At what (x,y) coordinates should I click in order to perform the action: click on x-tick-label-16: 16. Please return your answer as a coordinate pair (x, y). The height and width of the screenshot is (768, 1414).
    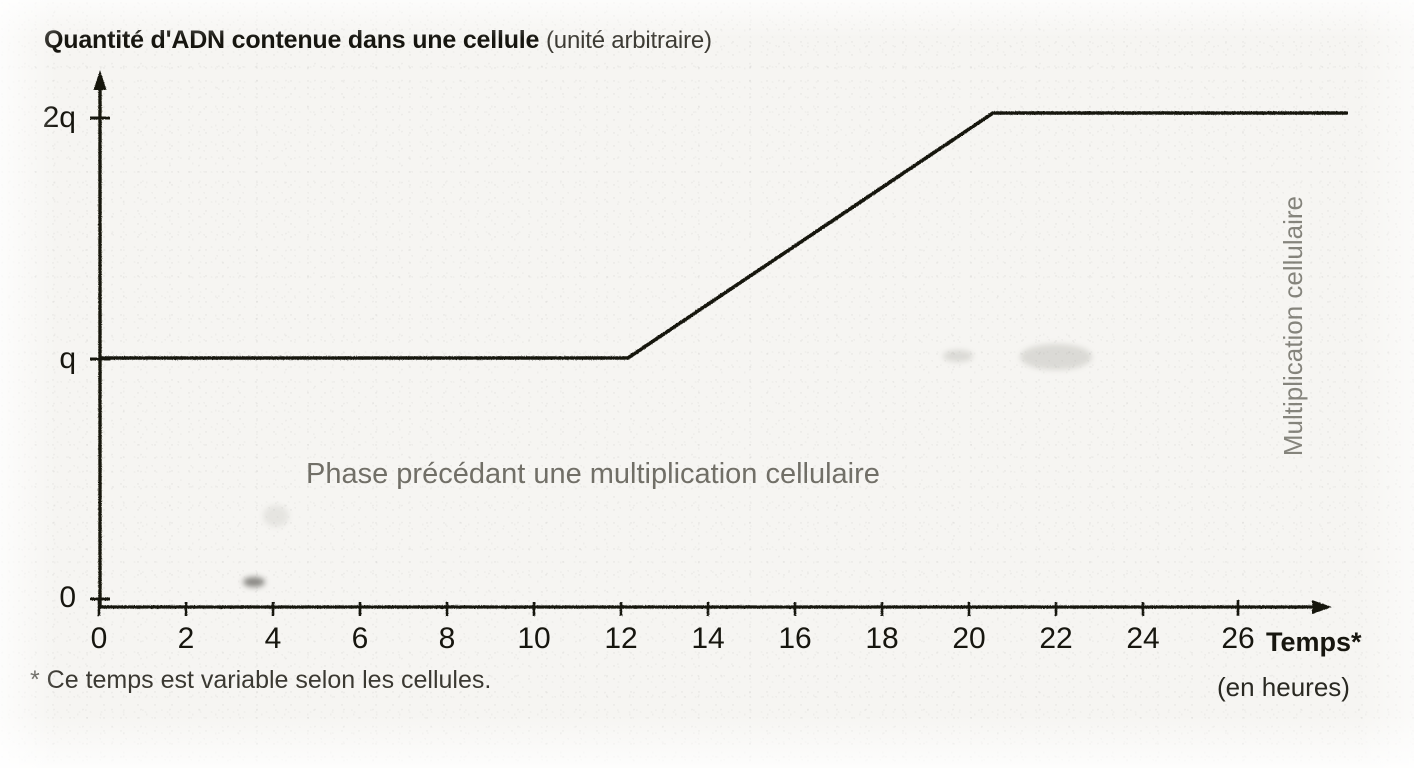
    Looking at the image, I should click on (795, 638).